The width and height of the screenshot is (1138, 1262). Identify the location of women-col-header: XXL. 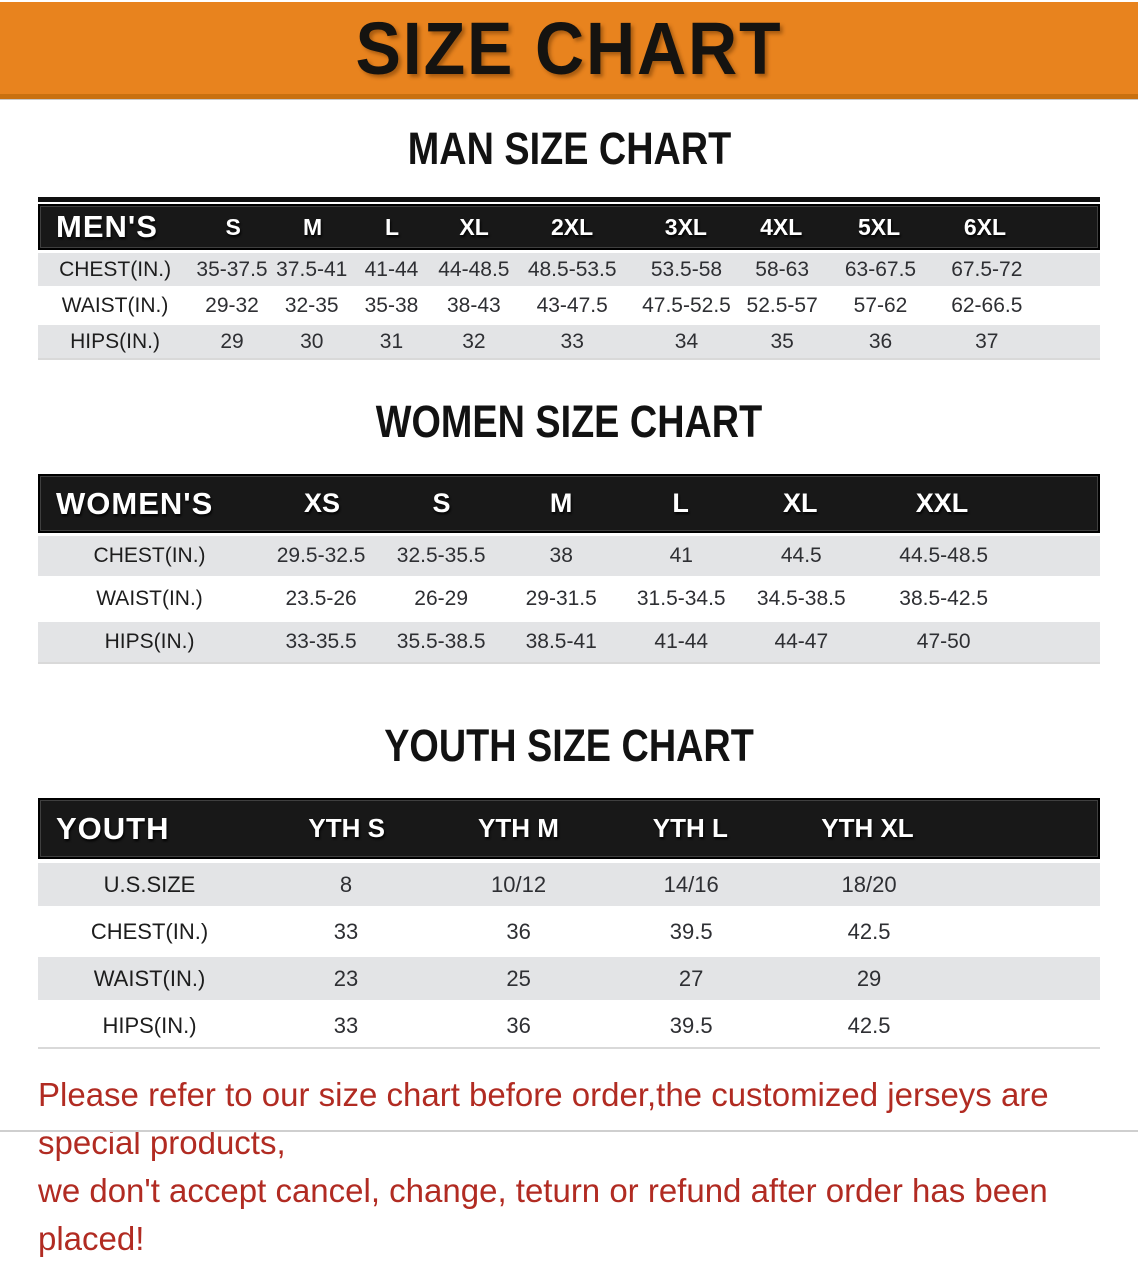
(942, 503).